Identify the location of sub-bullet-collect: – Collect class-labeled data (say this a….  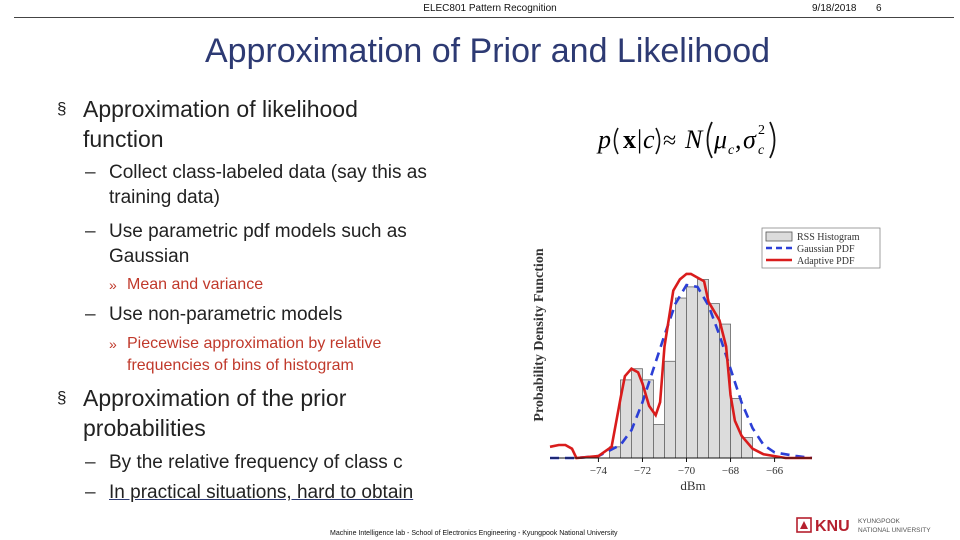
(256, 185).